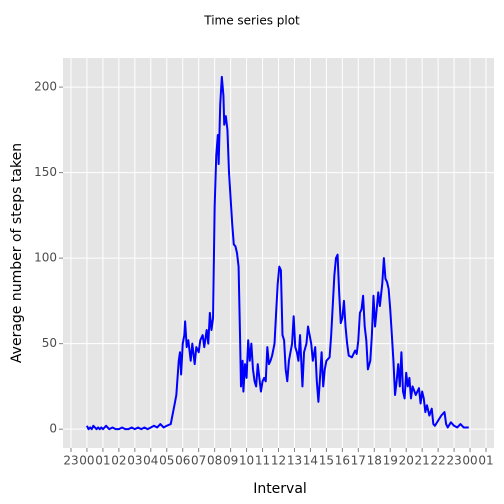 The height and width of the screenshot is (504, 504). Describe the element at coordinates (262, 461) in the screenshot. I see `x-tick-label: 11` at that location.